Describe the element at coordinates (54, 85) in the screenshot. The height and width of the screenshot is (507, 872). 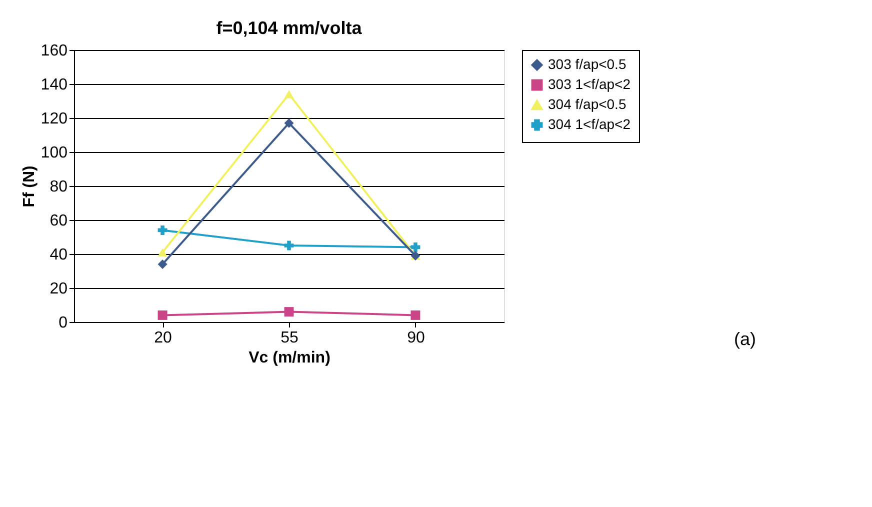
I see `y-tick-label: 140` at that location.